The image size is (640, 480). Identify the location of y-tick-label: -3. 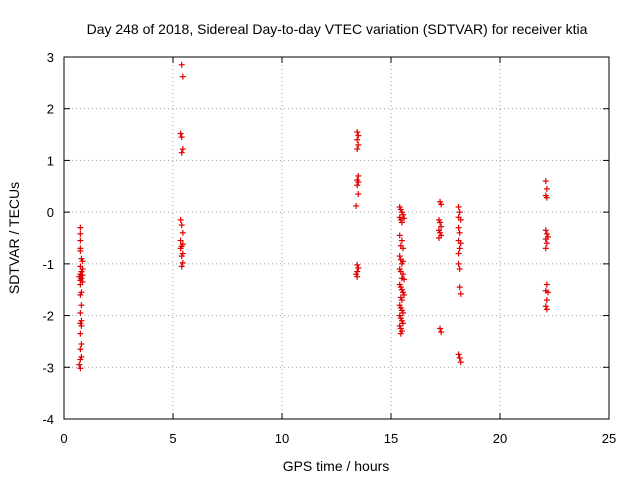
(48, 367).